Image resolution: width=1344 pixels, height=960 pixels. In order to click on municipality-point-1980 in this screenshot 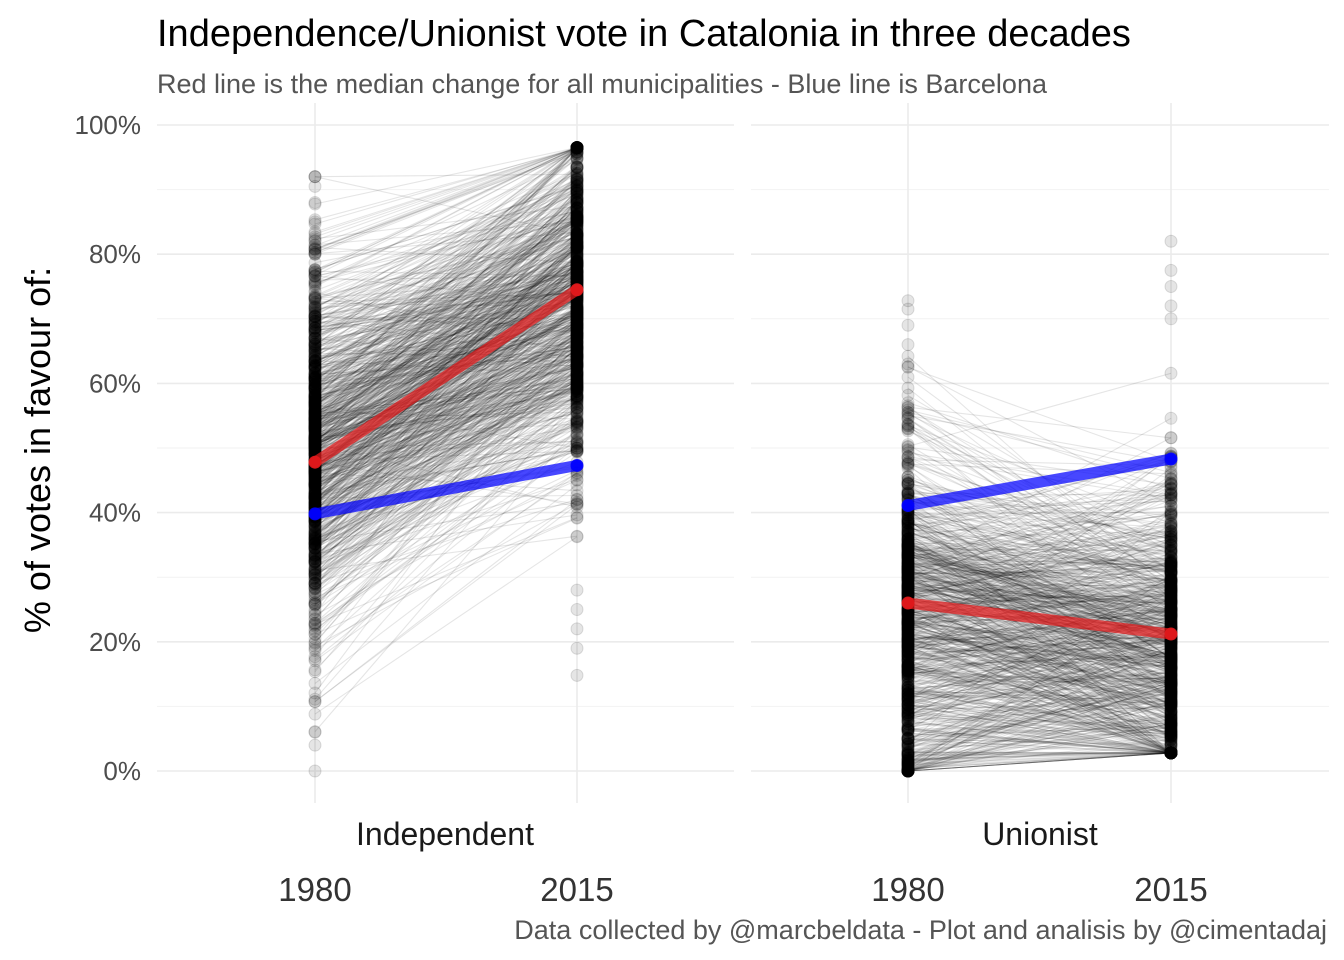, I will do `click(908, 377)`.